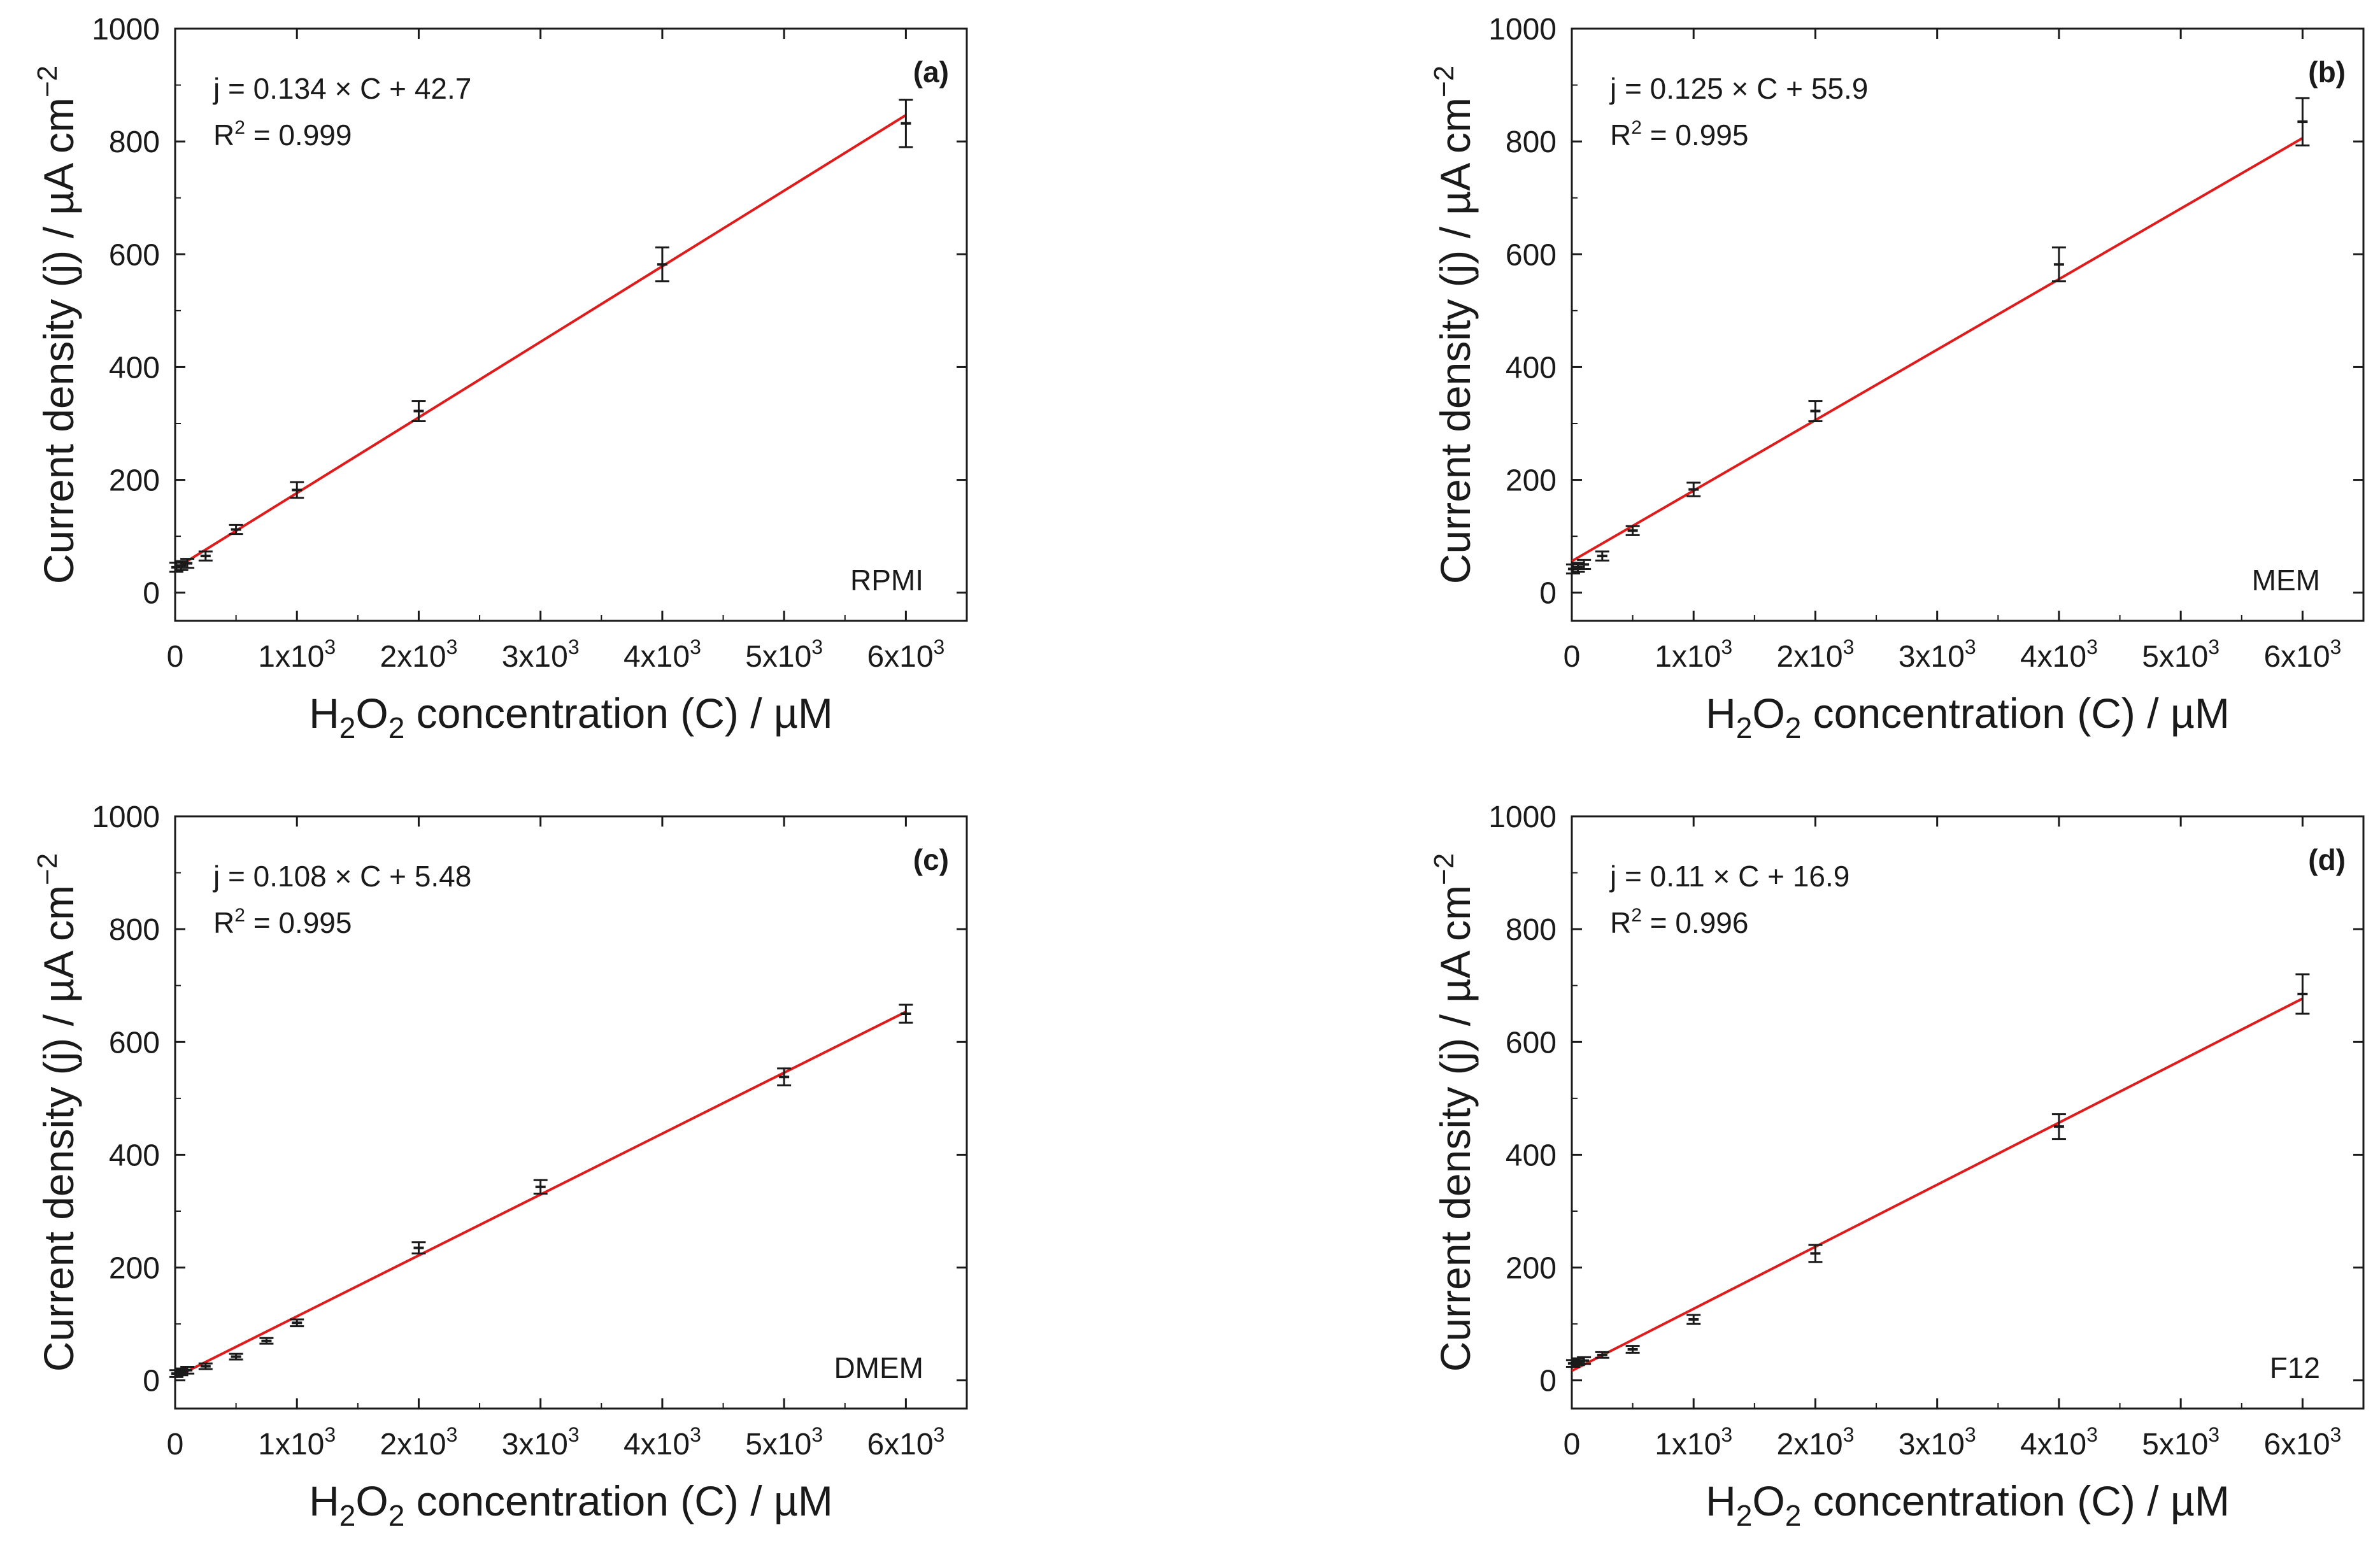 The width and height of the screenshot is (2380, 1541). I want to click on x-tick-base: 0, so click(176, 657).